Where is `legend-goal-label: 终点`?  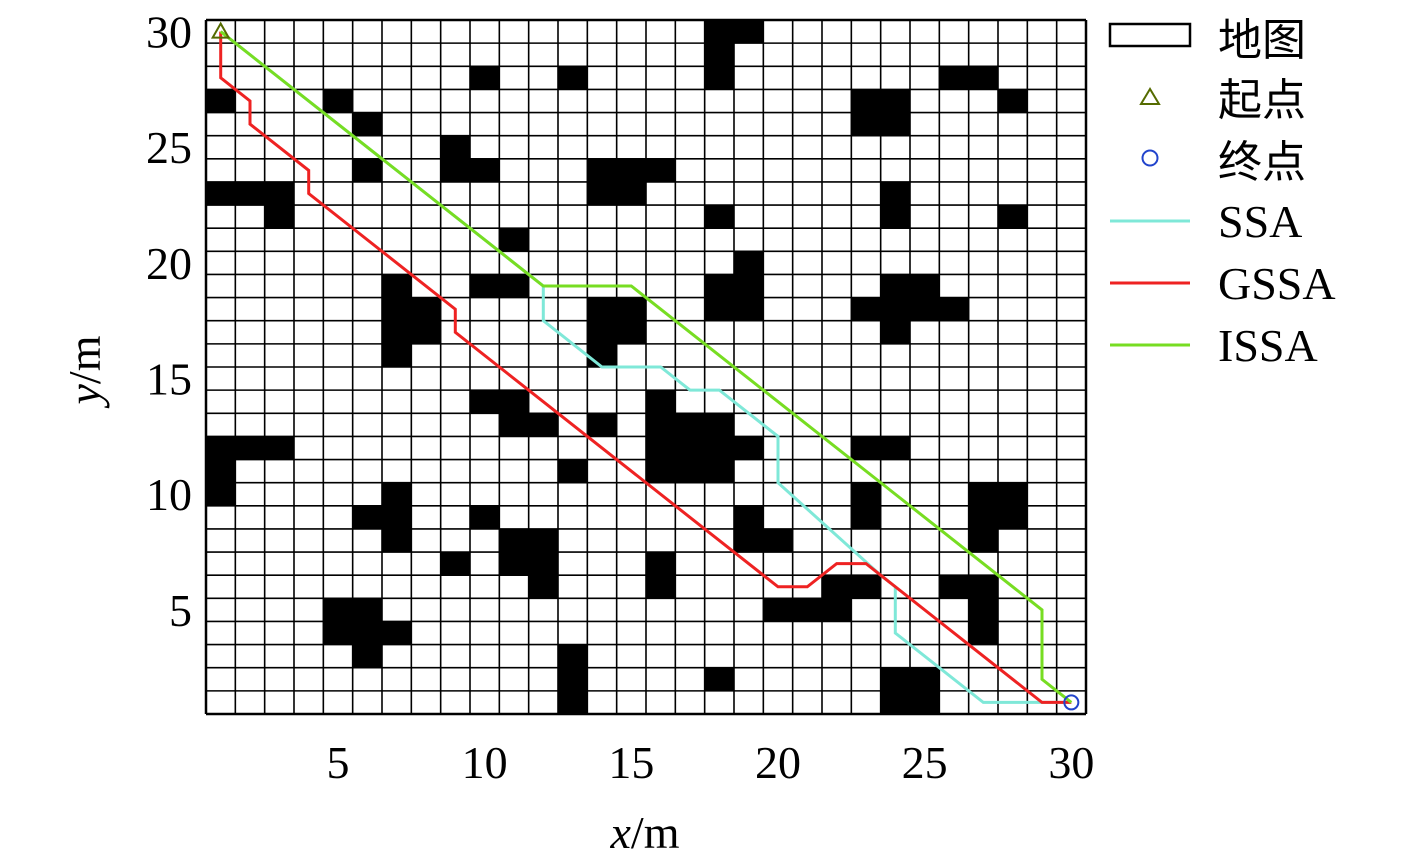
legend-goal-label: 终点 is located at coordinates (1262, 162).